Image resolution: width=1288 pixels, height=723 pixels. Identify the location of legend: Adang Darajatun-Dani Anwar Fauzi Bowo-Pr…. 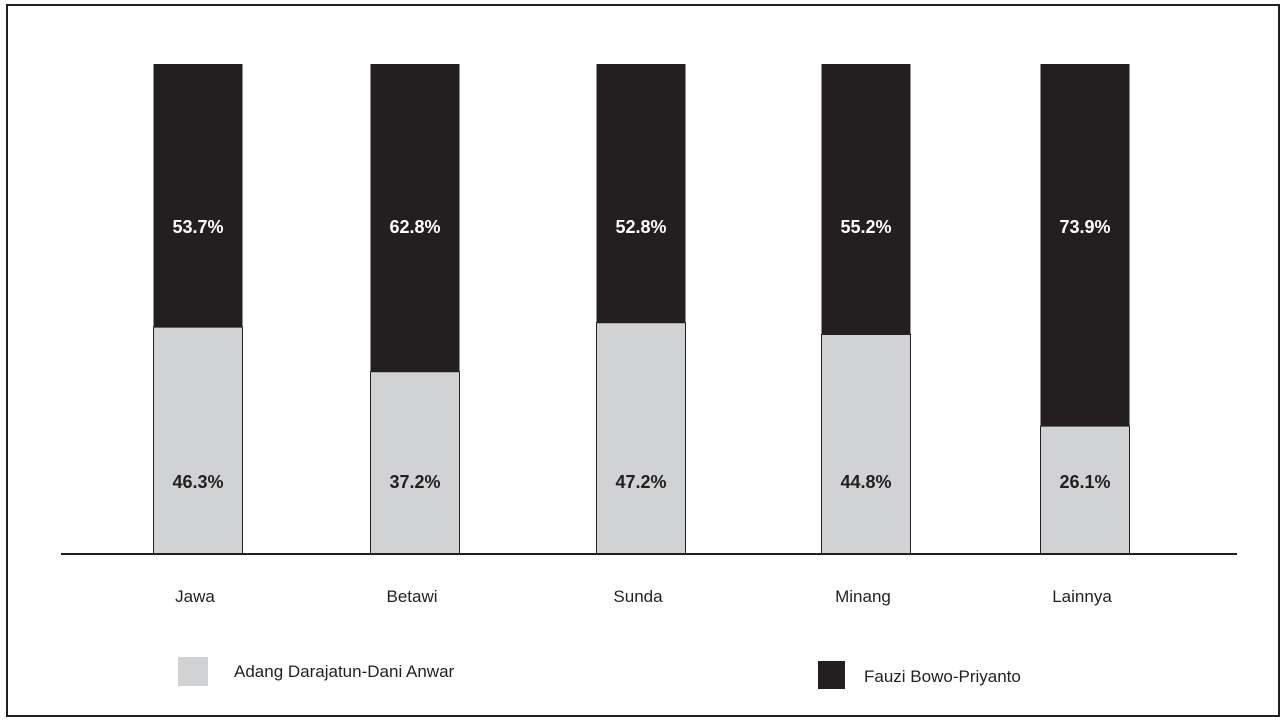
(599, 673).